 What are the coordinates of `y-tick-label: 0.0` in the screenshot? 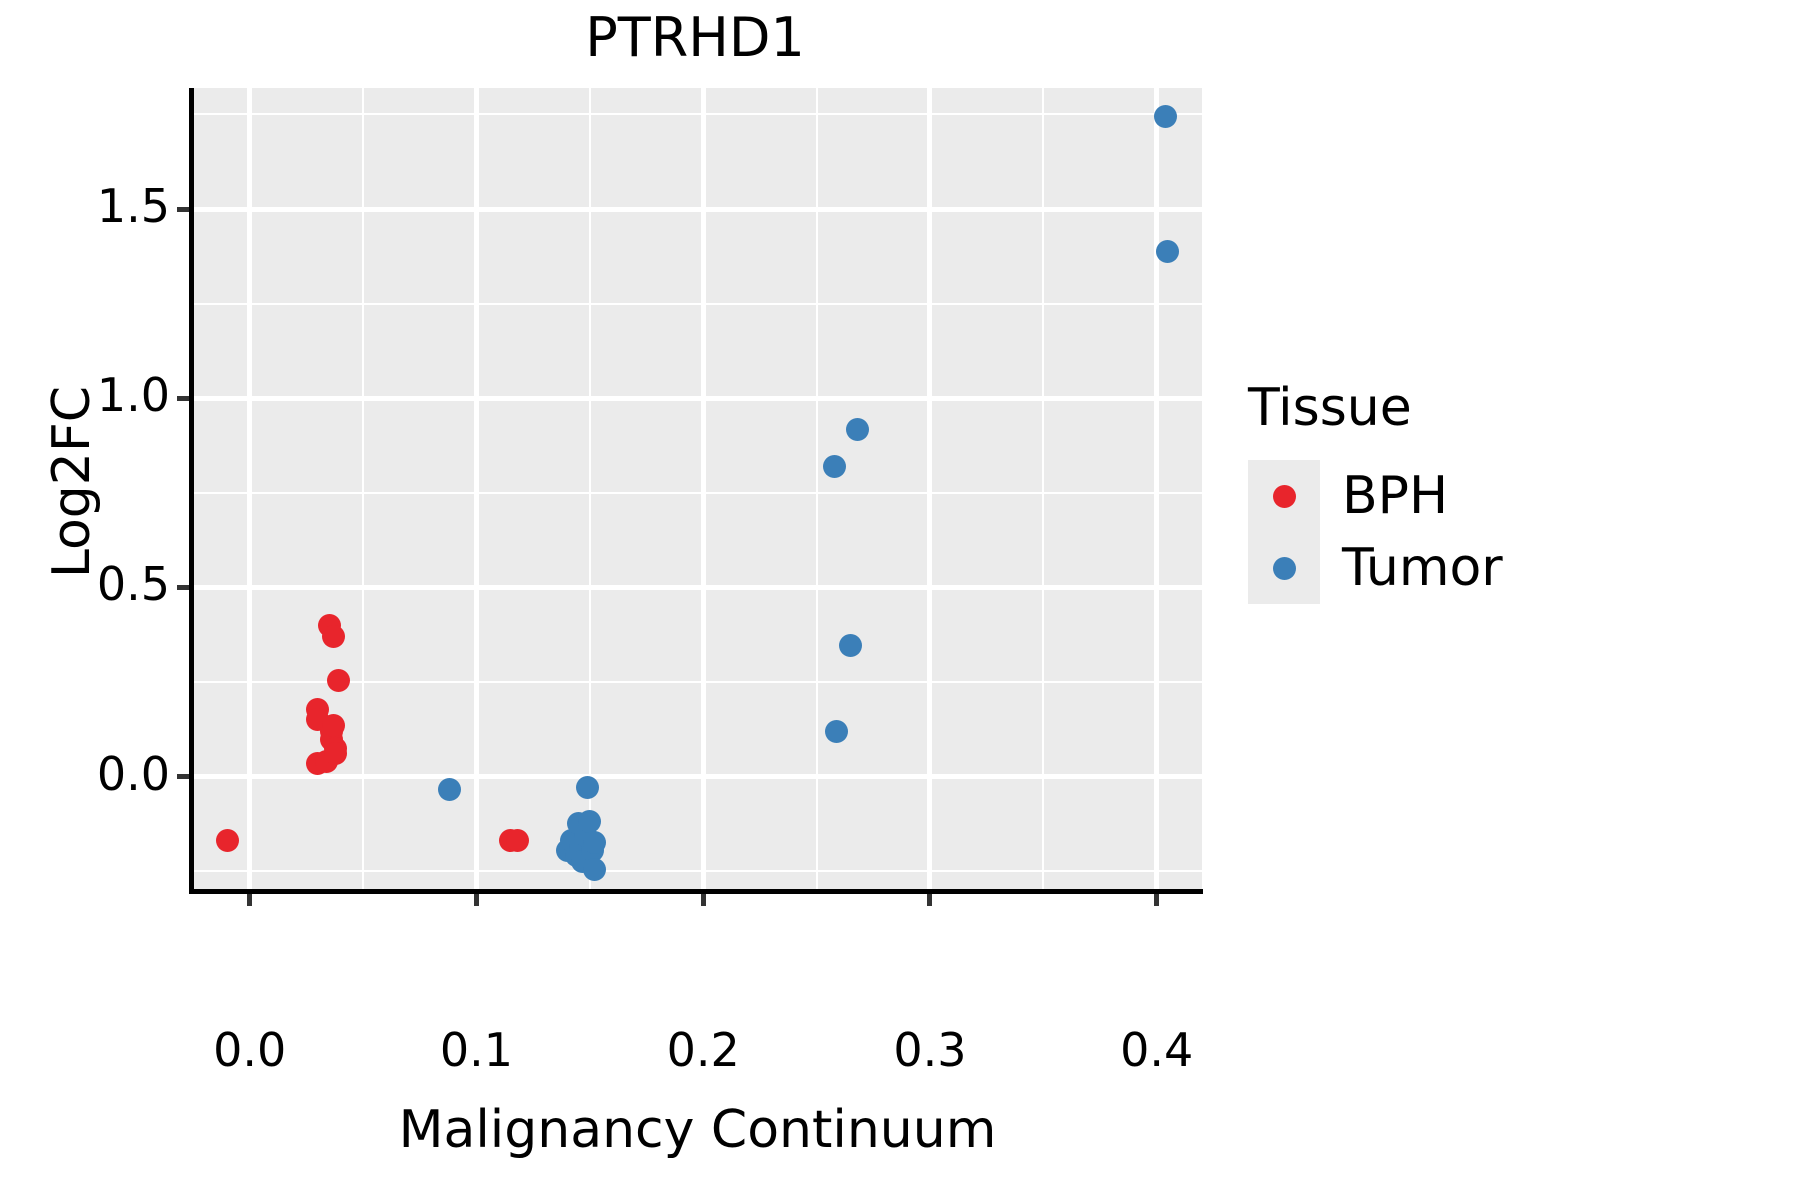 It's located at (133, 773).